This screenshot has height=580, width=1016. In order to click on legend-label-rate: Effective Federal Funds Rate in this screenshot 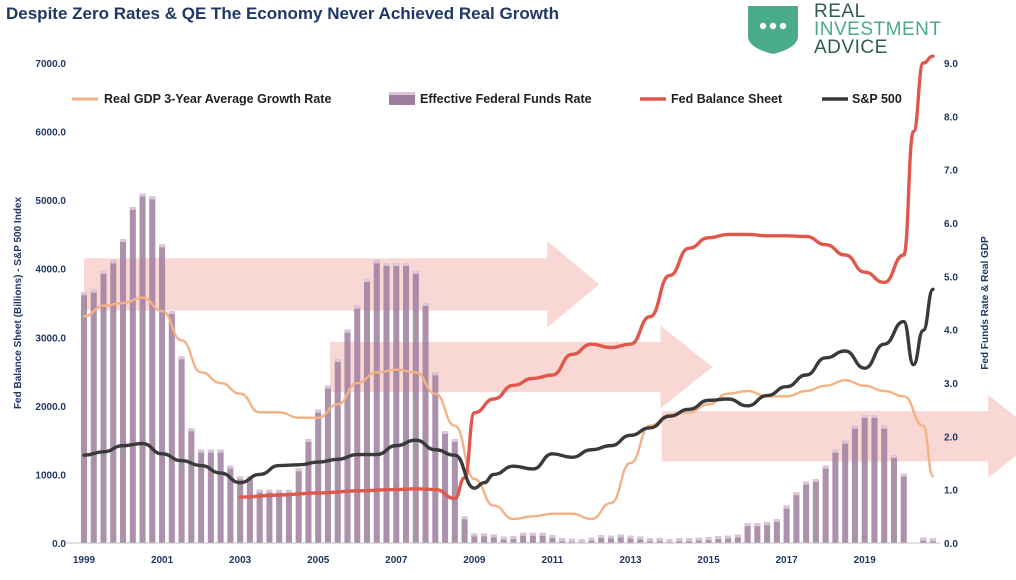, I will do `click(506, 99)`.